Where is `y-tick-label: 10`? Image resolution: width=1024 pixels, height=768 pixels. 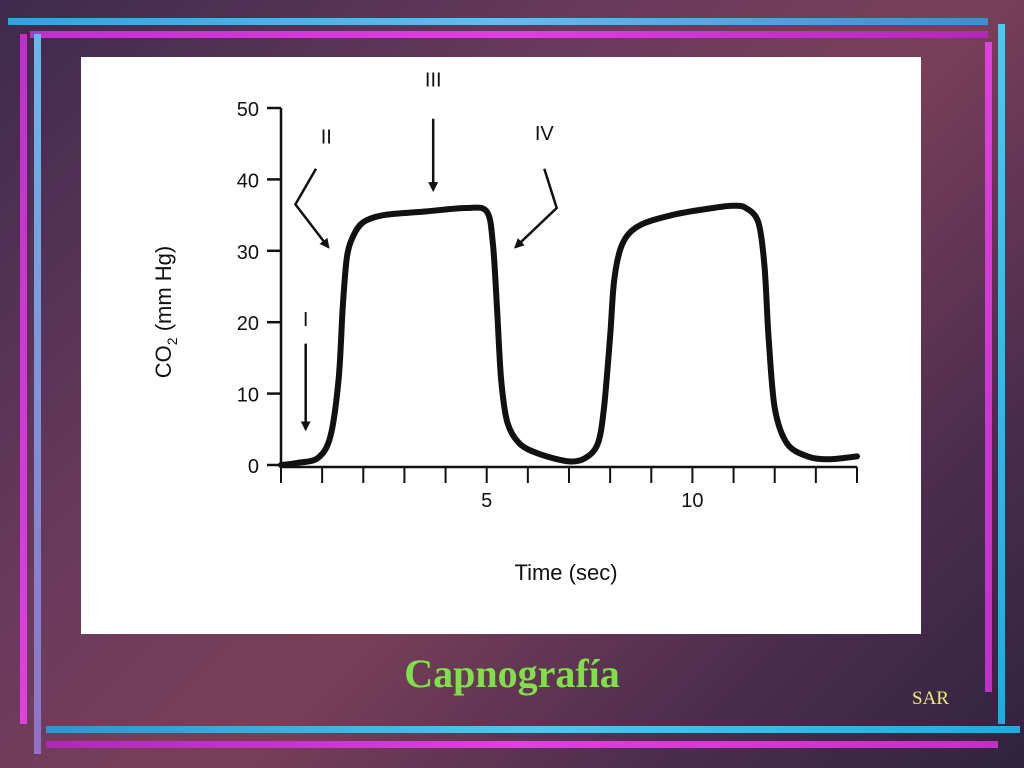 y-tick-label: 10 is located at coordinates (248, 396).